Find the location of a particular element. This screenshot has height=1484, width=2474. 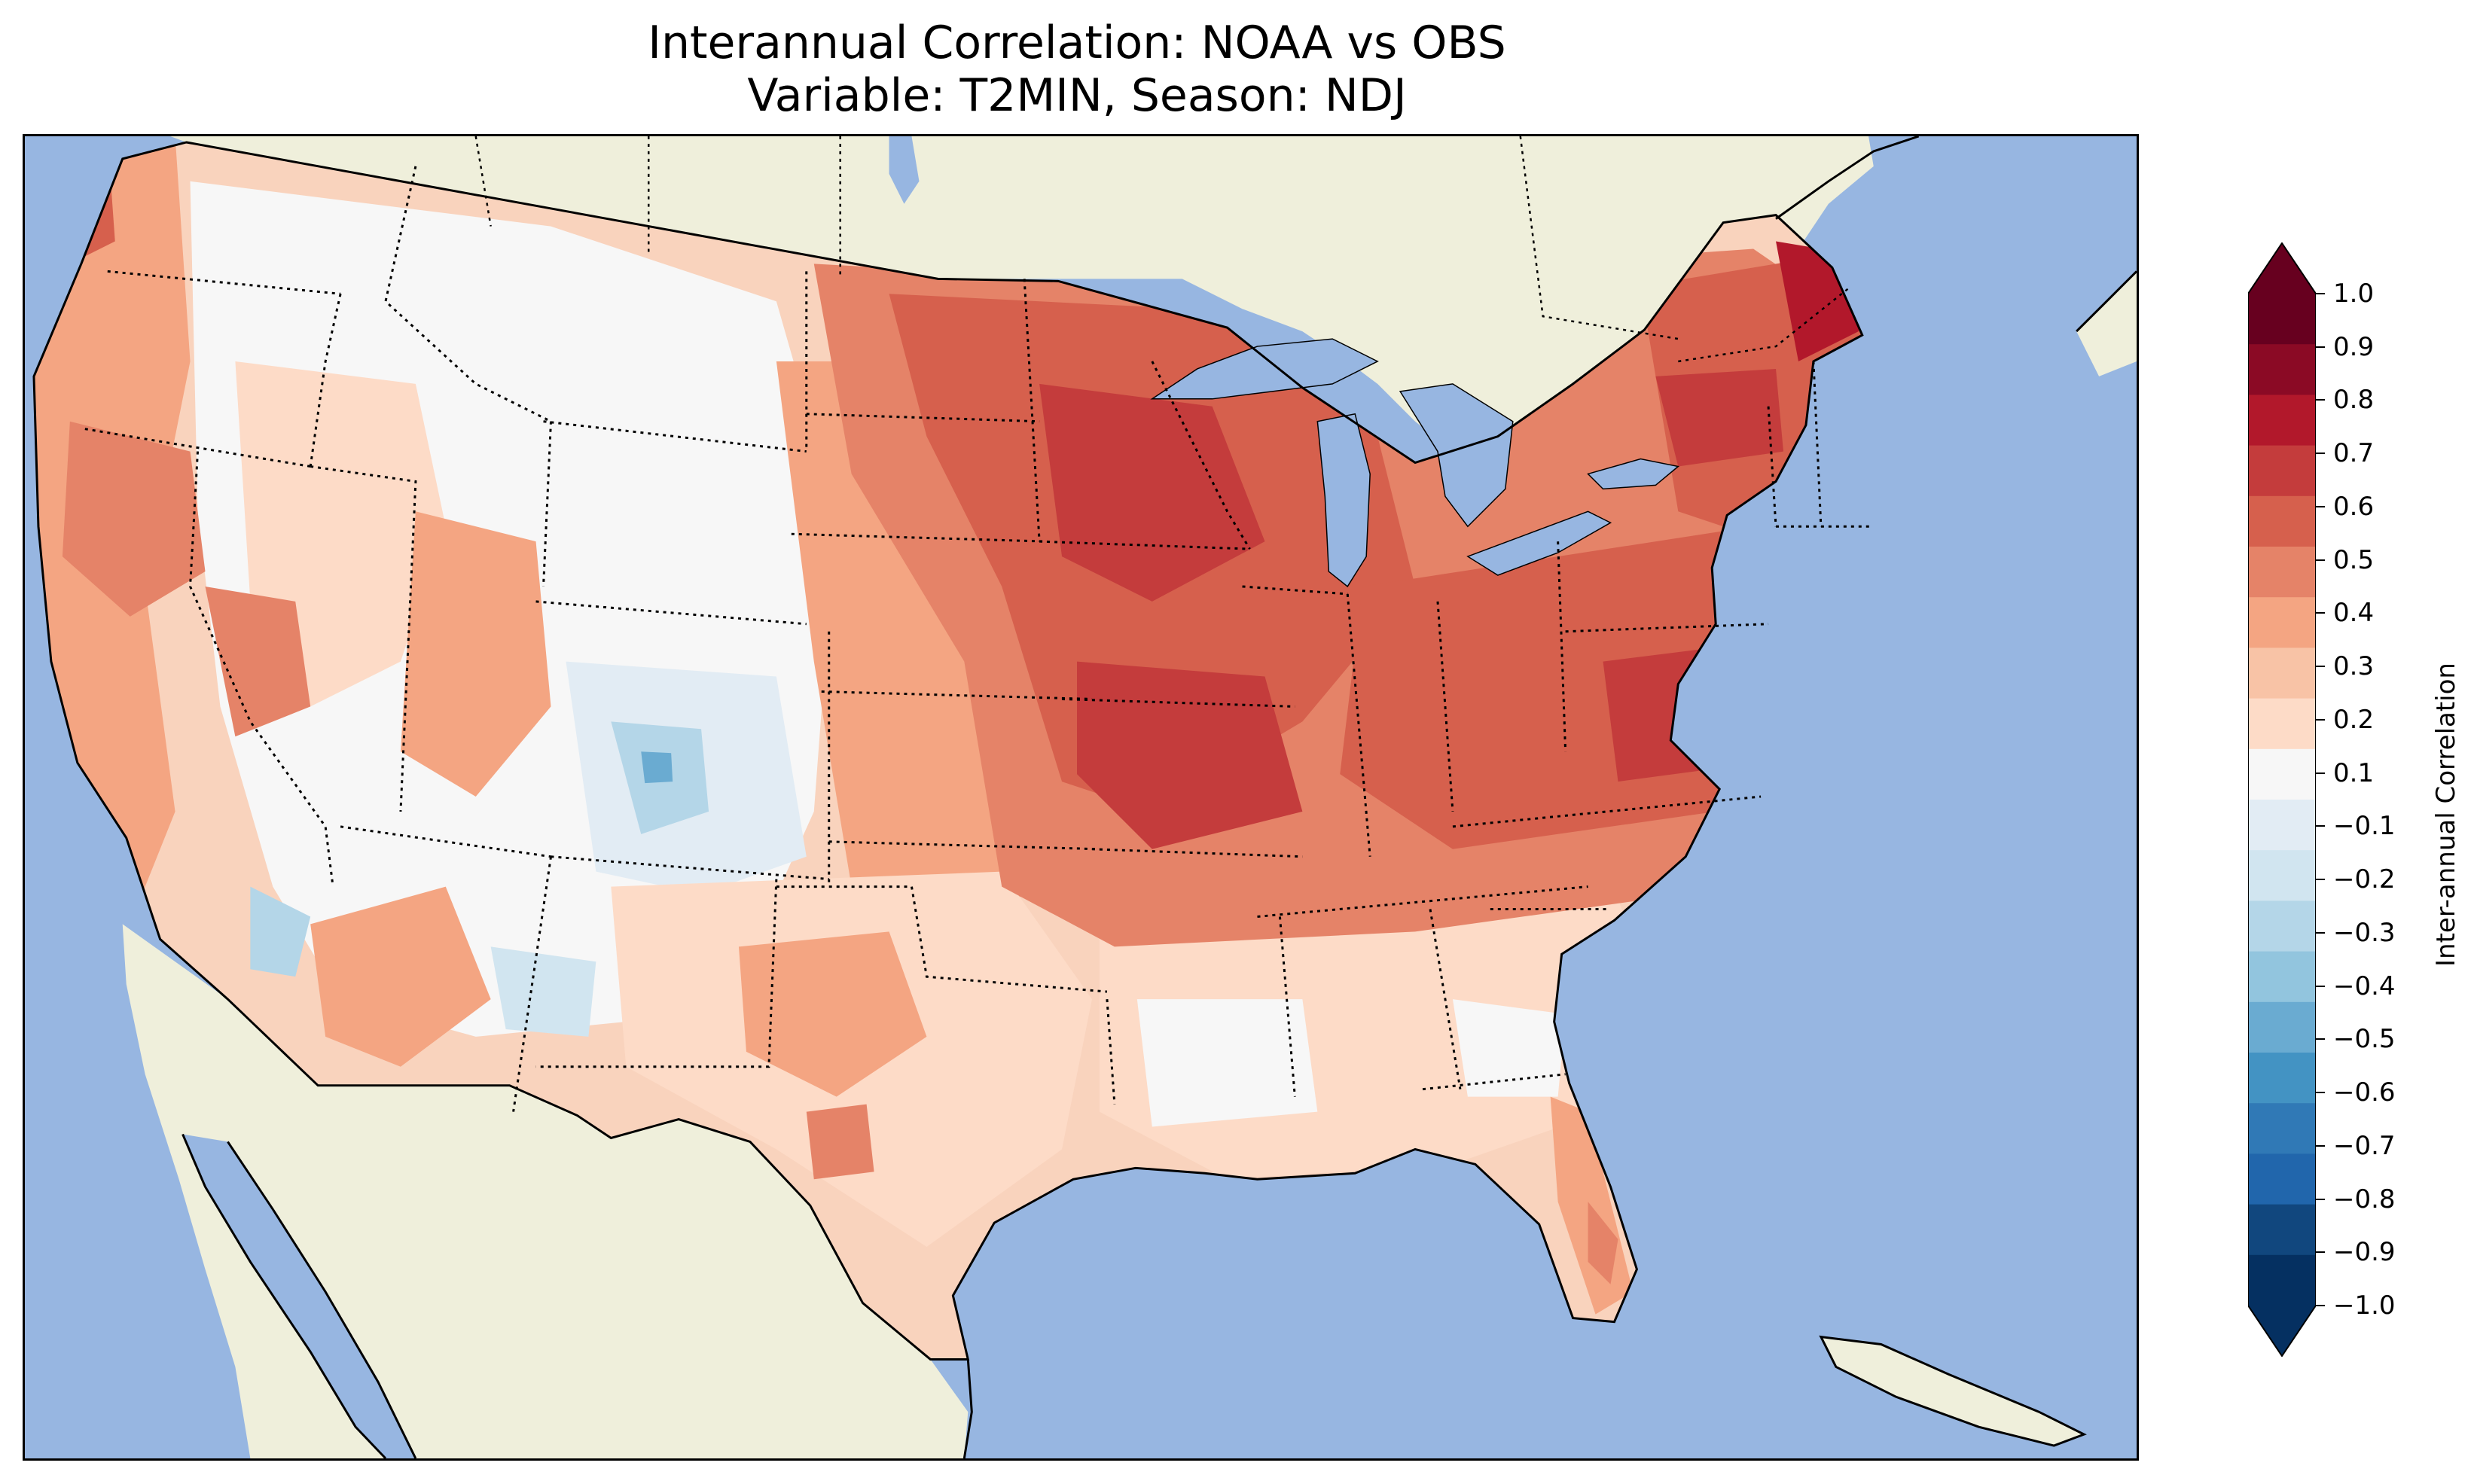

border-mn-ia is located at coordinates (1144, 545).